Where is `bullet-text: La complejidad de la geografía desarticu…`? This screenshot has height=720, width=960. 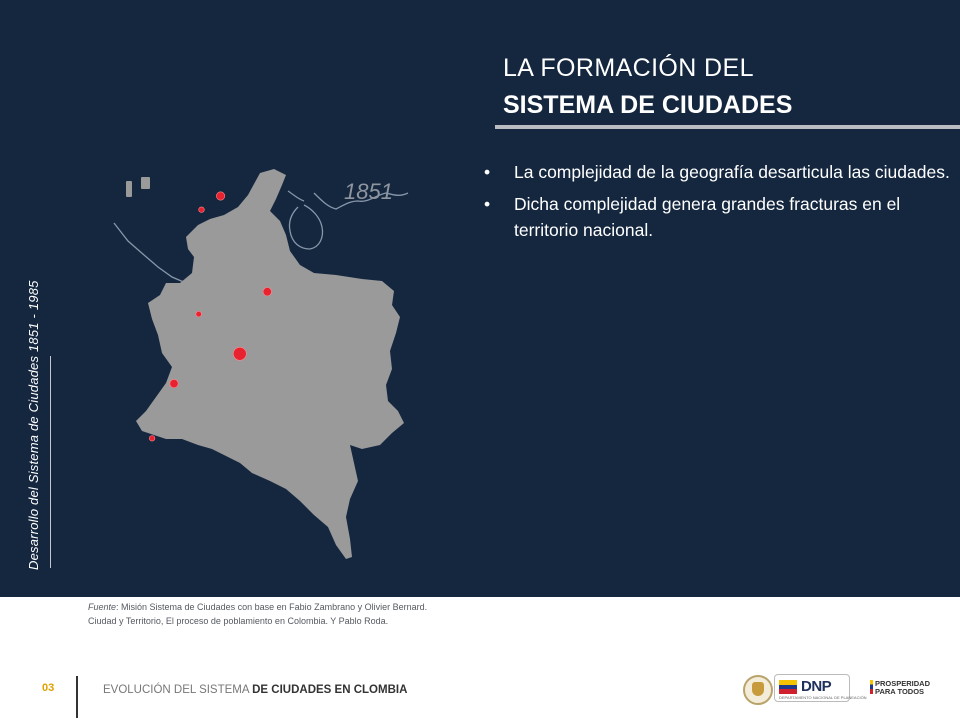
bullet-text: La complejidad de la geografía desarticu… is located at coordinates (732, 172).